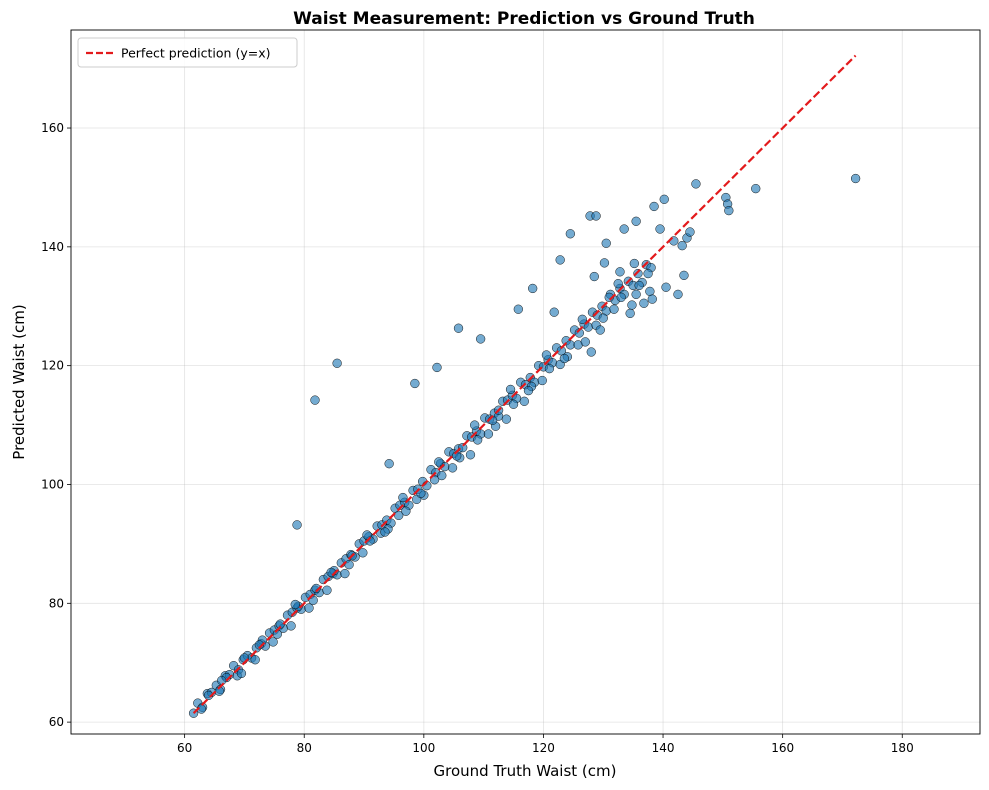  Describe the element at coordinates (543, 748) in the screenshot. I see `x-tick-label: 120` at that location.